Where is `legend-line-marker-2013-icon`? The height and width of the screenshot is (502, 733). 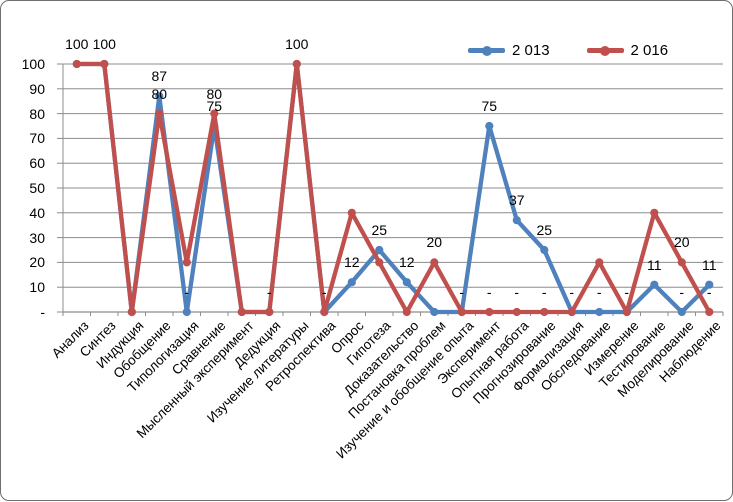 legend-line-marker-2013-icon is located at coordinates (486, 50).